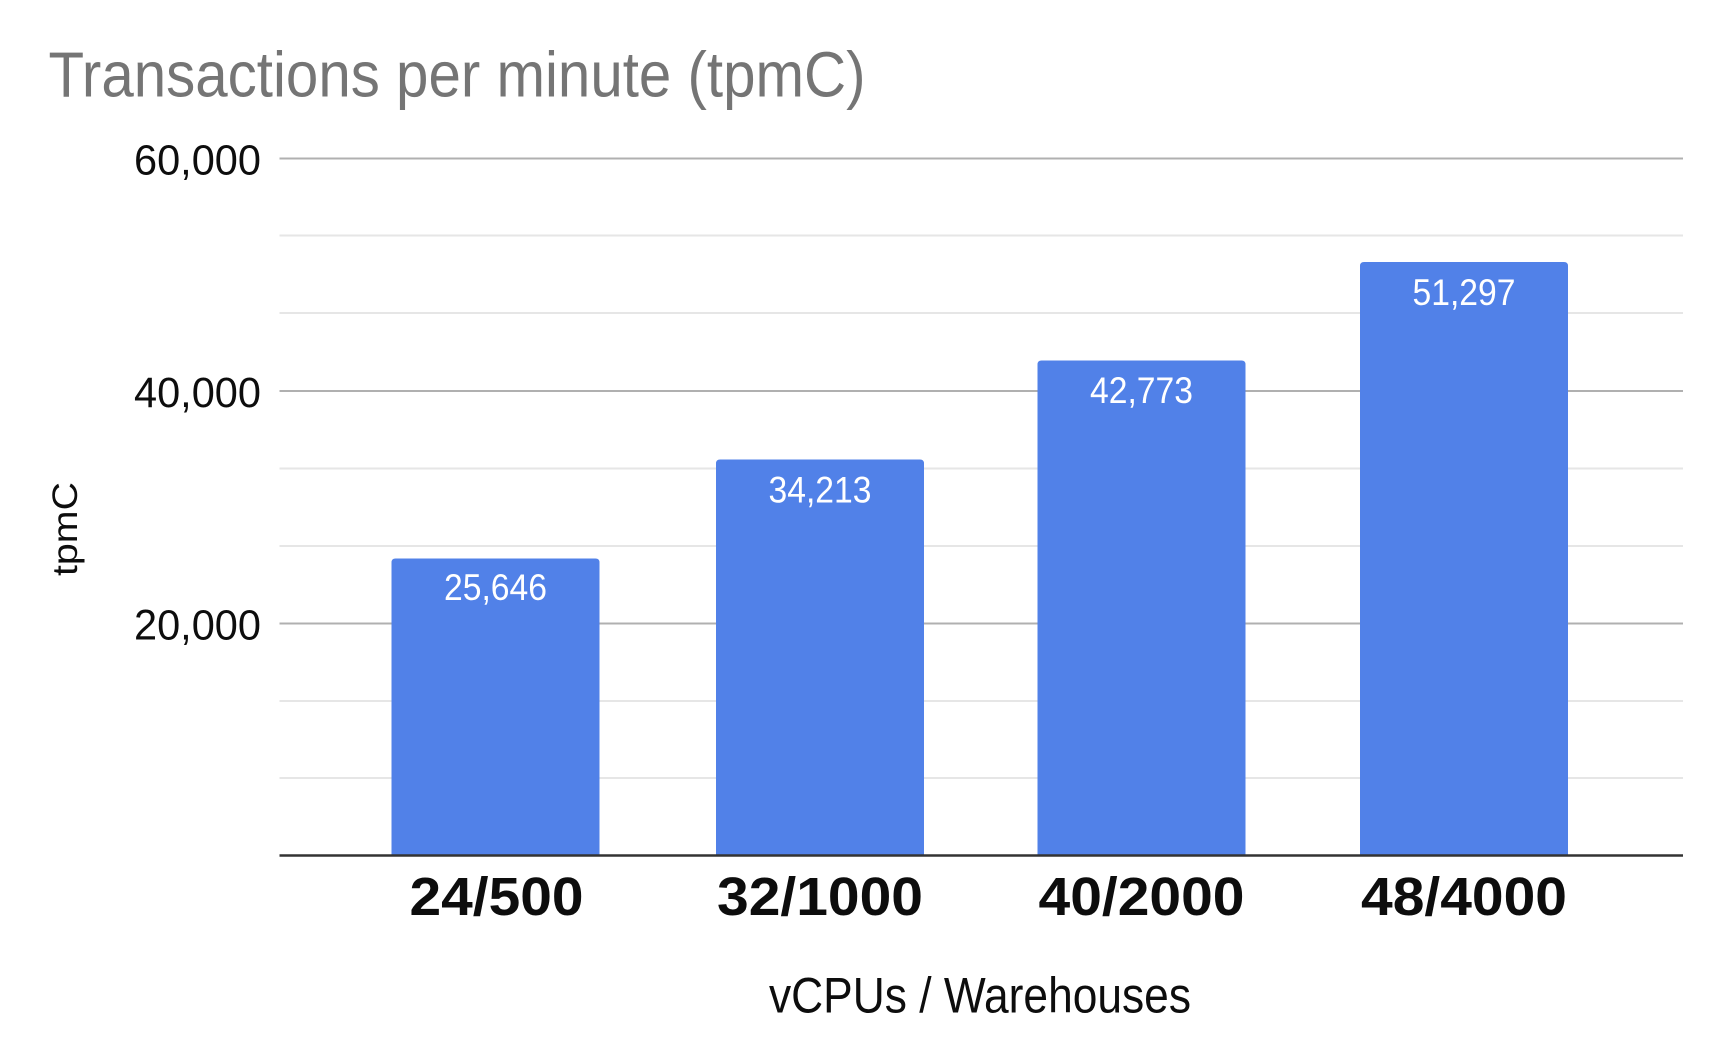 Image resolution: width=1728 pixels, height=1064 pixels. What do you see at coordinates (495, 587) in the screenshot?
I see `svg-text: 25,646` at bounding box center [495, 587].